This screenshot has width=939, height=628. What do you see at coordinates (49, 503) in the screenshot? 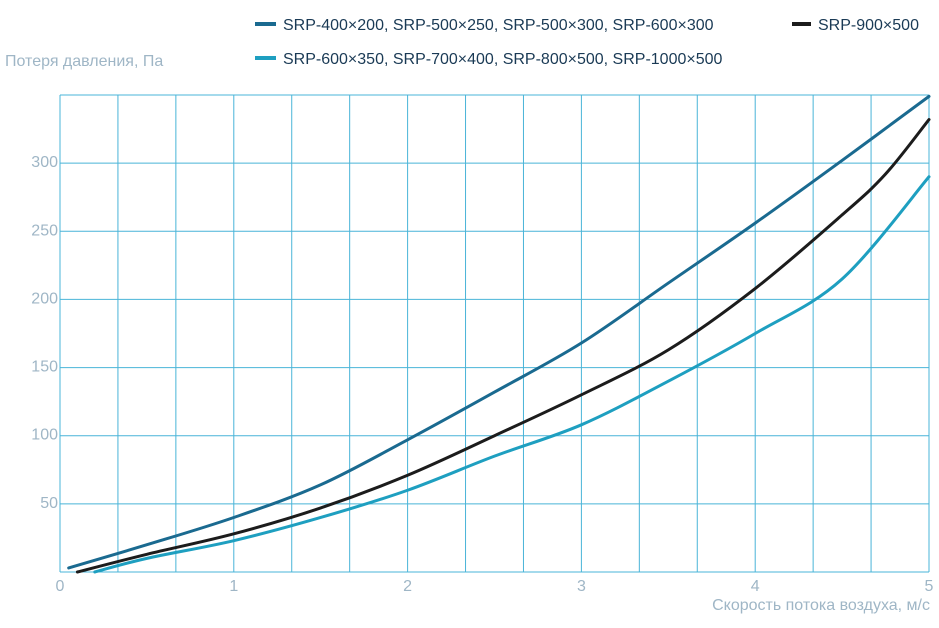
I see `y-tick-label: 50` at bounding box center [49, 503].